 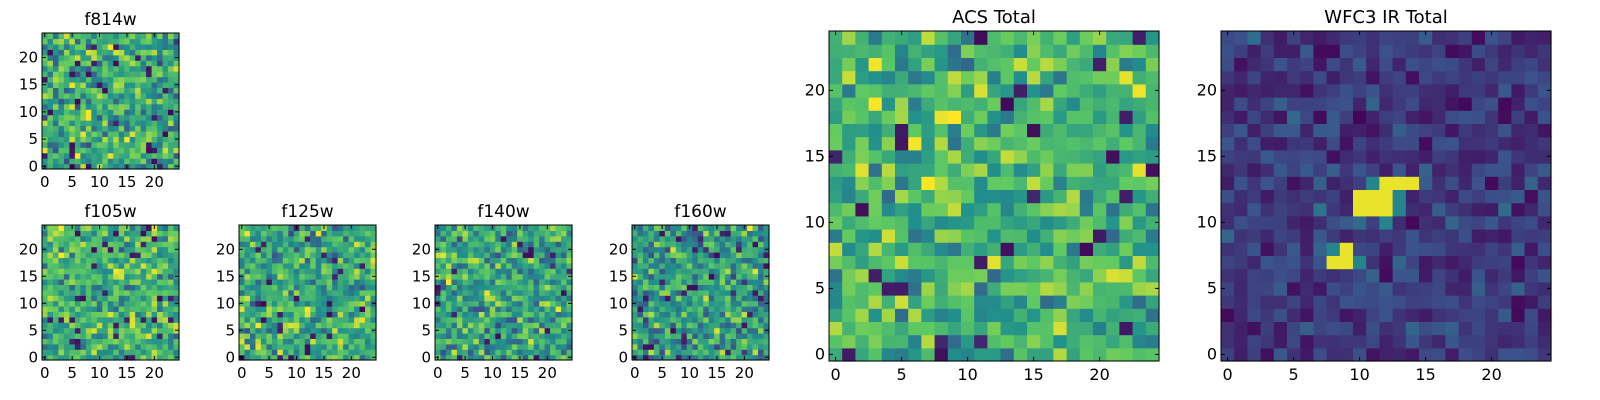 I want to click on f140w-title: f140w, so click(x=503, y=212).